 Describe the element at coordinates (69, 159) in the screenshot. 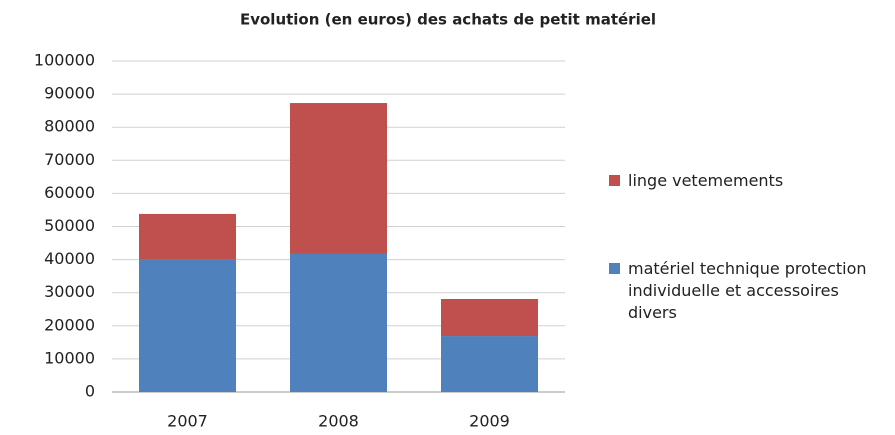

I see `y-tick-label: 70000` at that location.